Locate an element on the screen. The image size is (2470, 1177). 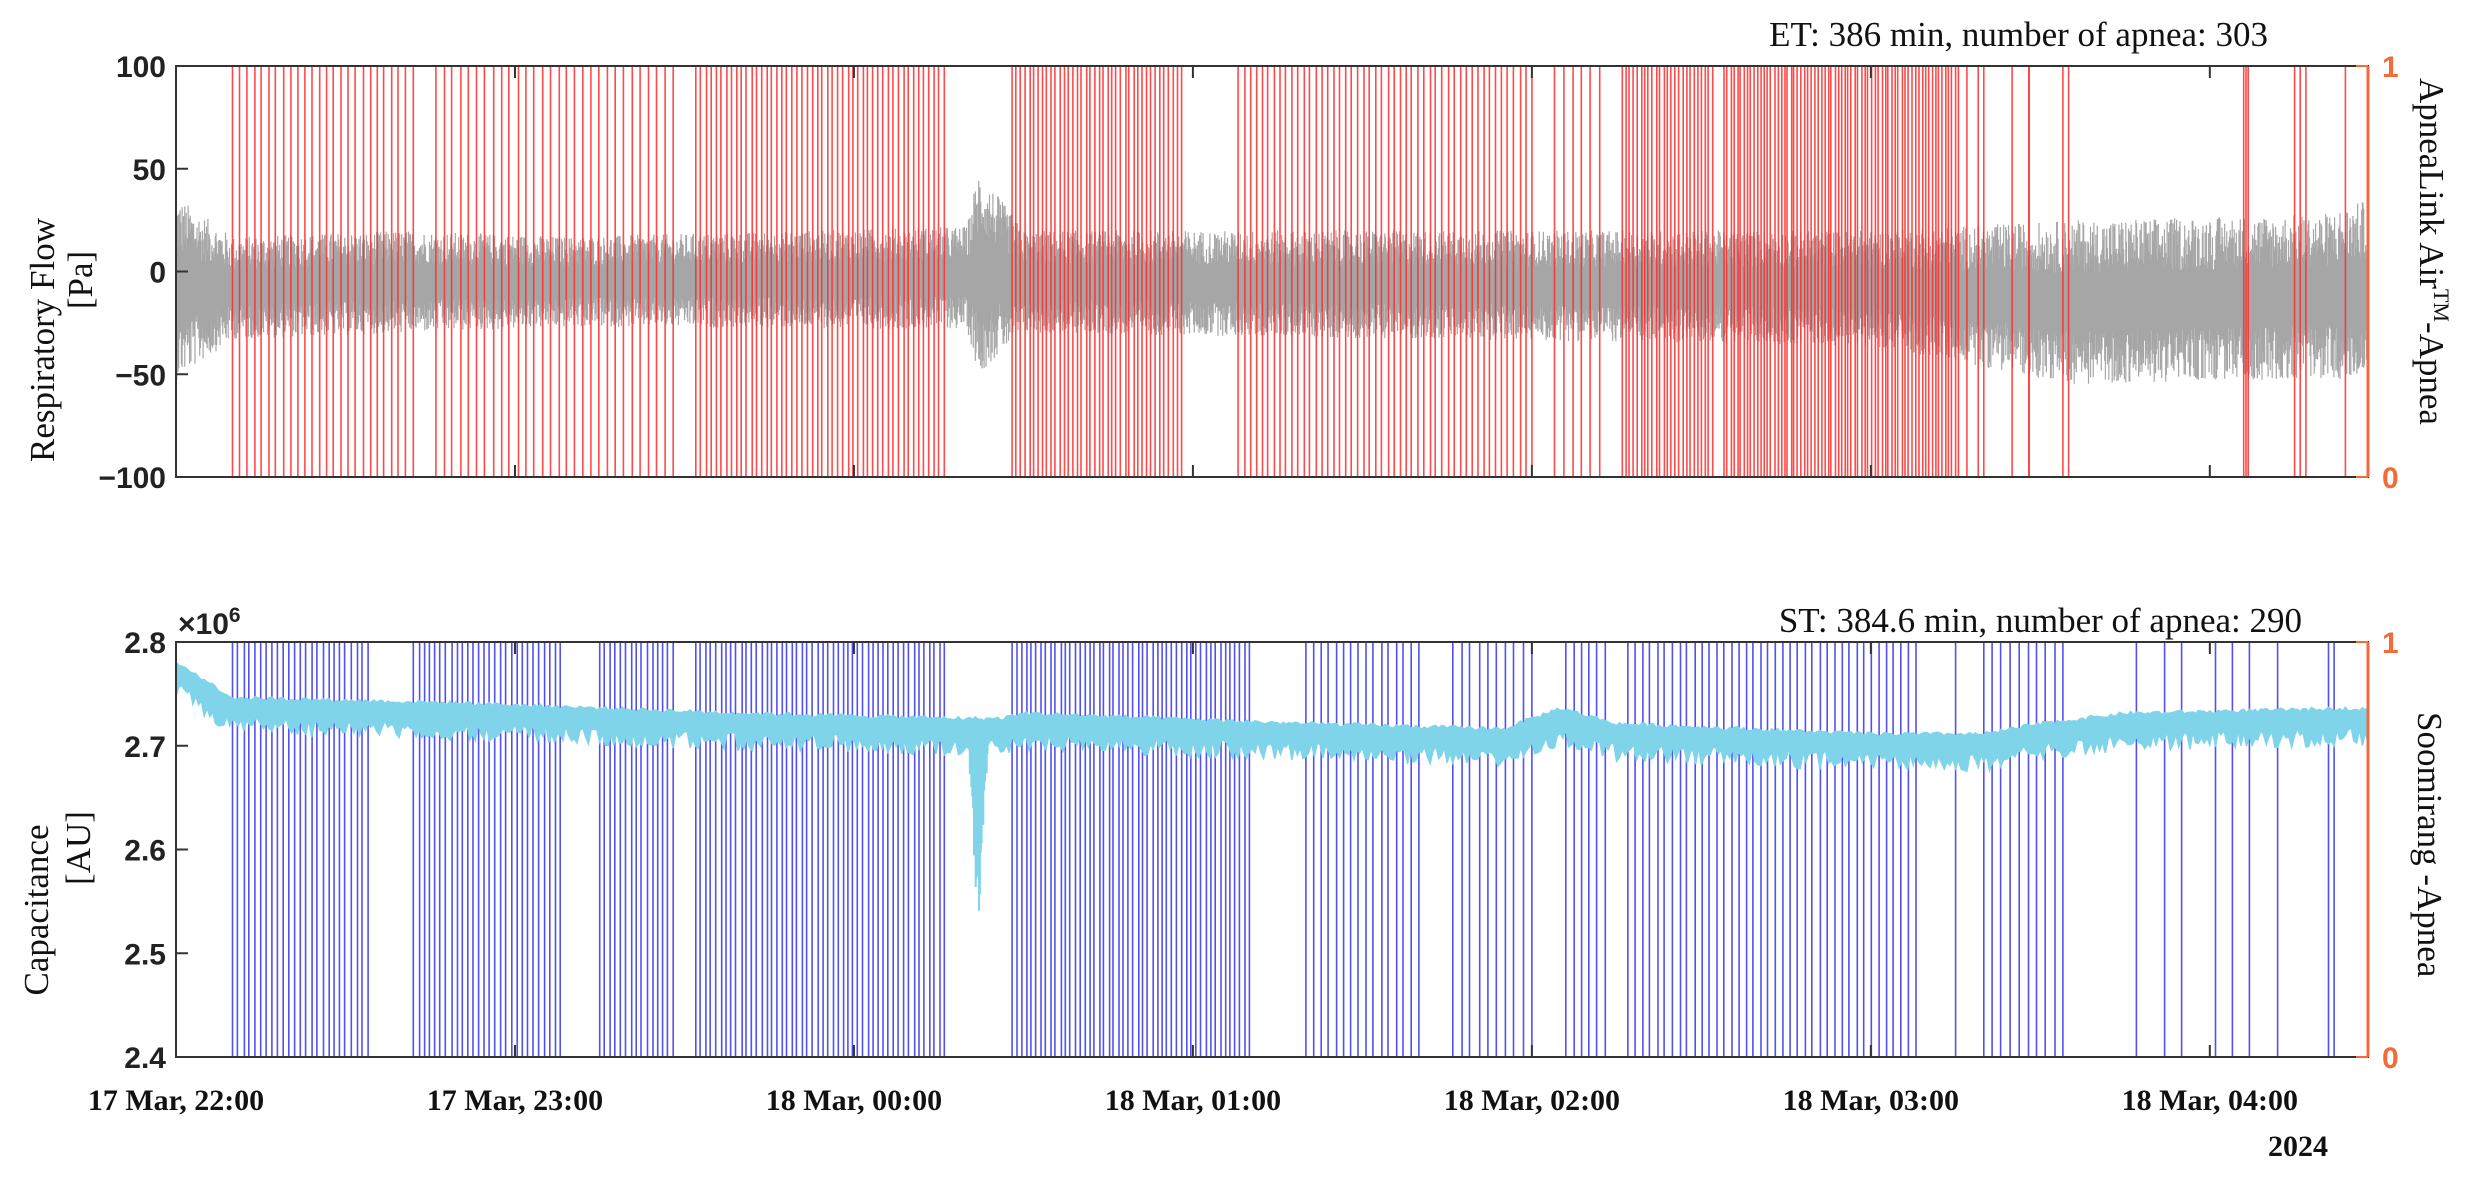
x-tick-label: 18 Mar, 02:00 is located at coordinates (1532, 1100).